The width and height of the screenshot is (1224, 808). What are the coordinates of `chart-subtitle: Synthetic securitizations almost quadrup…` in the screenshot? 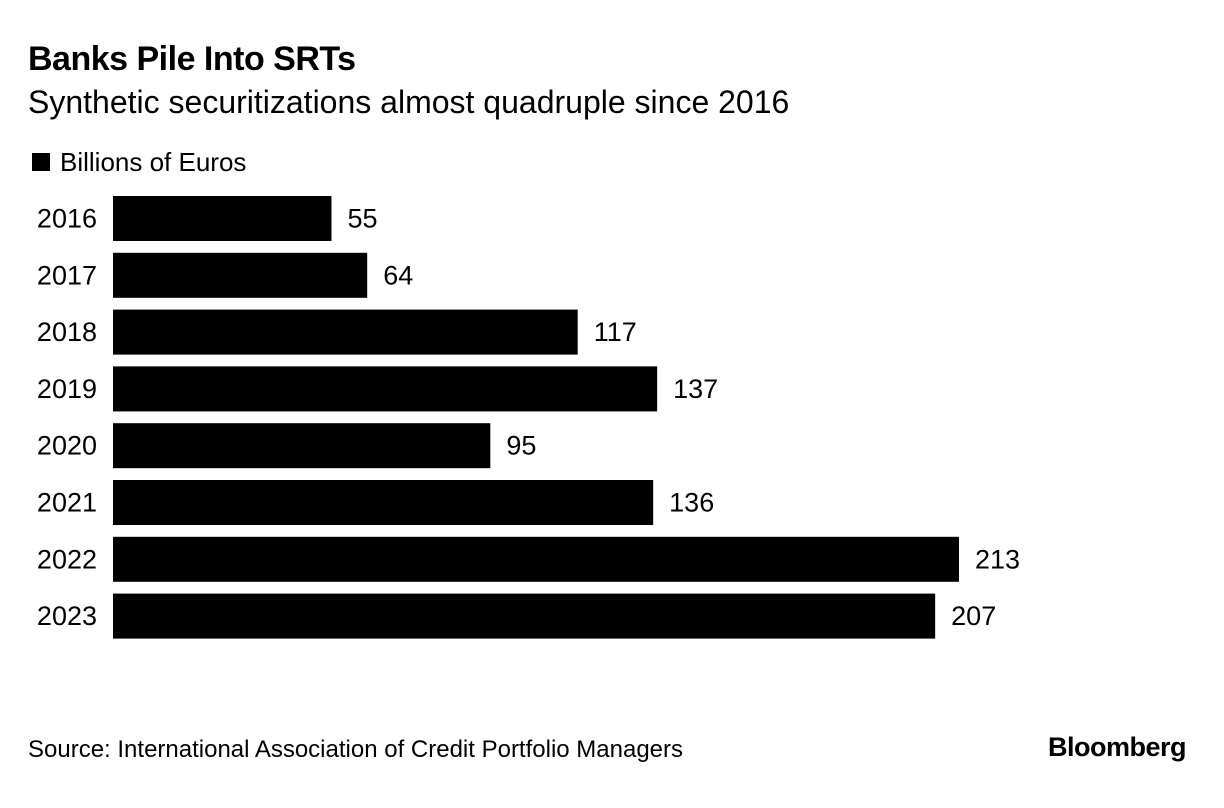 It's located at (409, 102).